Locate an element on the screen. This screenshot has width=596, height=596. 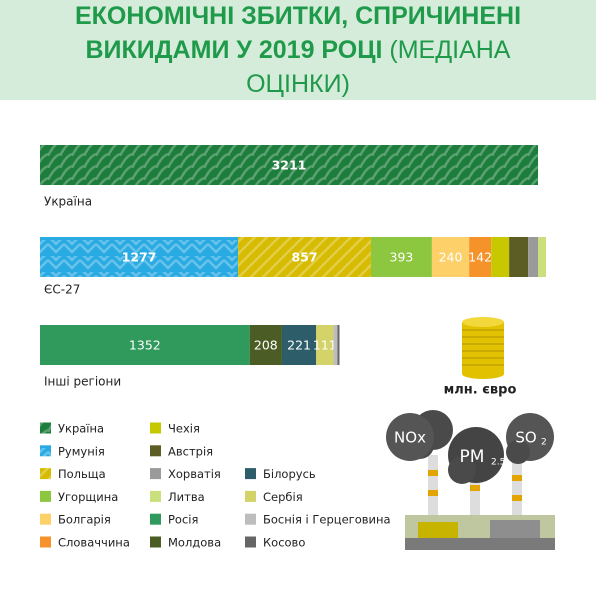
value-label: 221 is located at coordinates (299, 345).